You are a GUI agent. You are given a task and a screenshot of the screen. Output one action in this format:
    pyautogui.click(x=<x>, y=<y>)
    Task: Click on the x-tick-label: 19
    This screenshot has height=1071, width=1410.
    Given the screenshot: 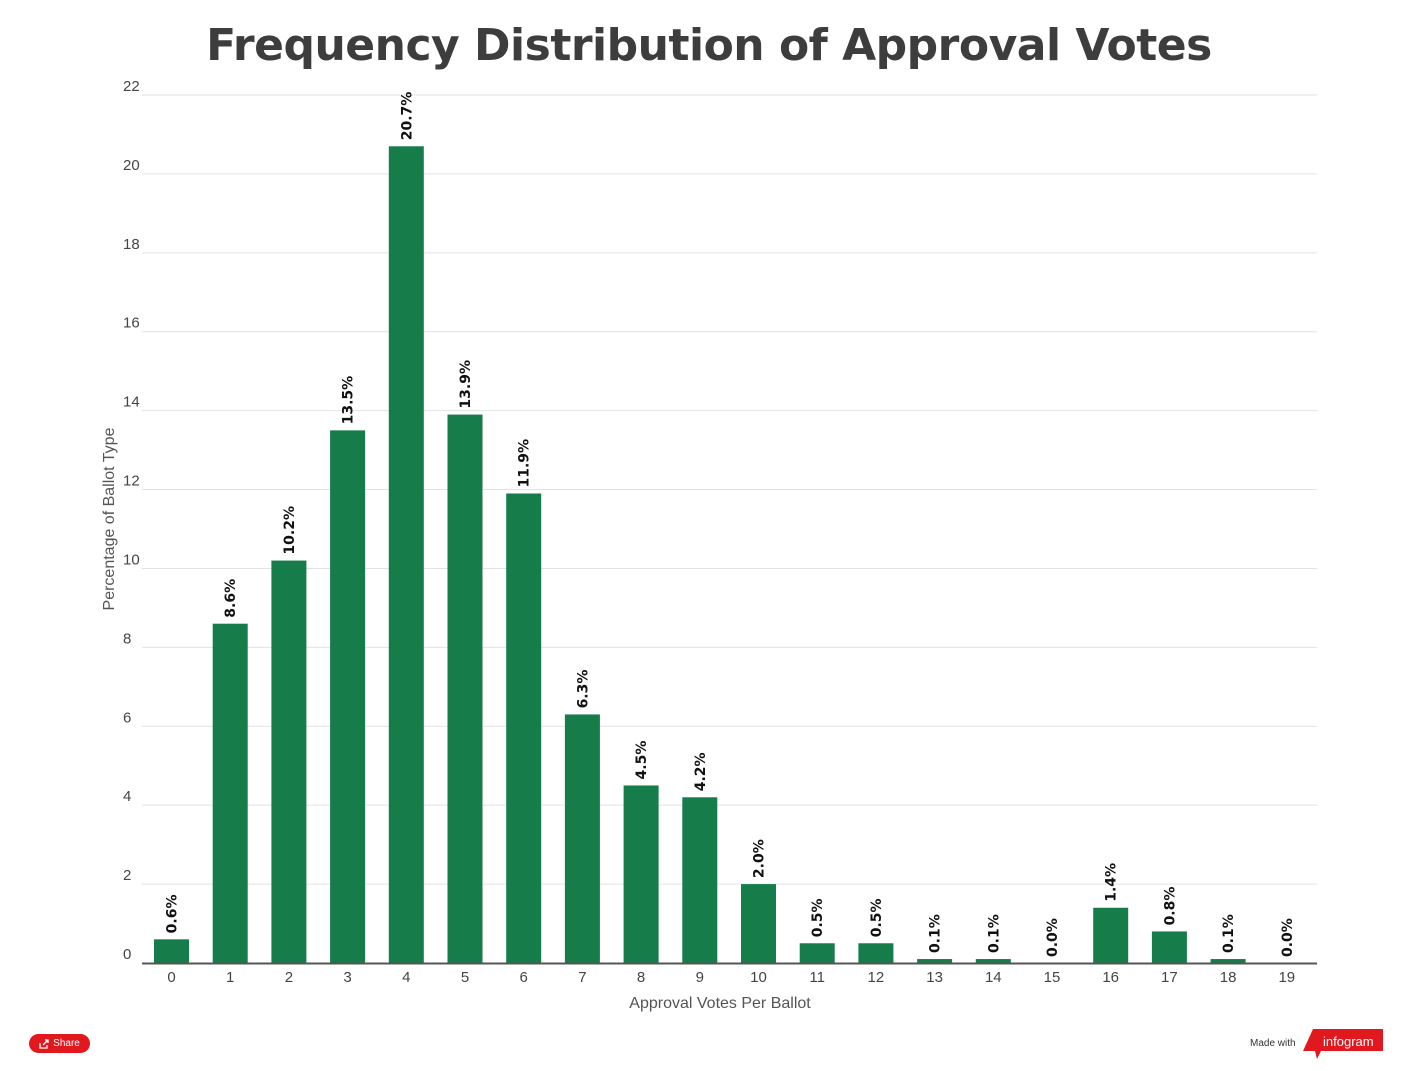 What is the action you would take?
    pyautogui.click(x=1286, y=977)
    